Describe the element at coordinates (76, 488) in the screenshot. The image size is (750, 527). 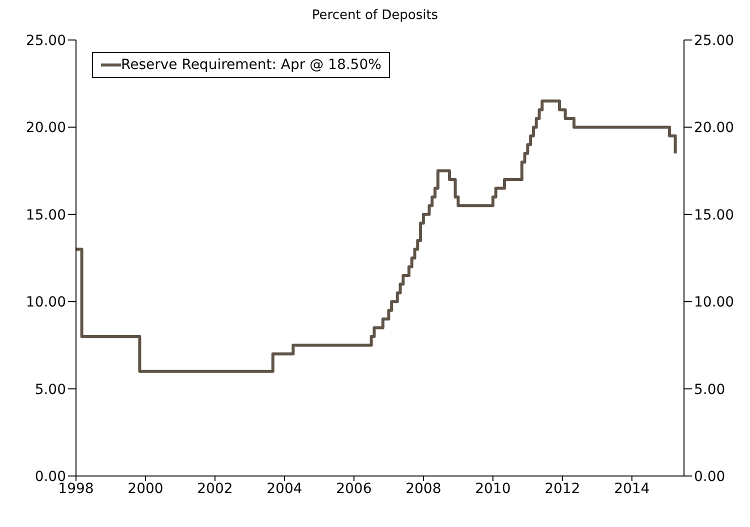
I see `x-tick-label: 1998` at that location.